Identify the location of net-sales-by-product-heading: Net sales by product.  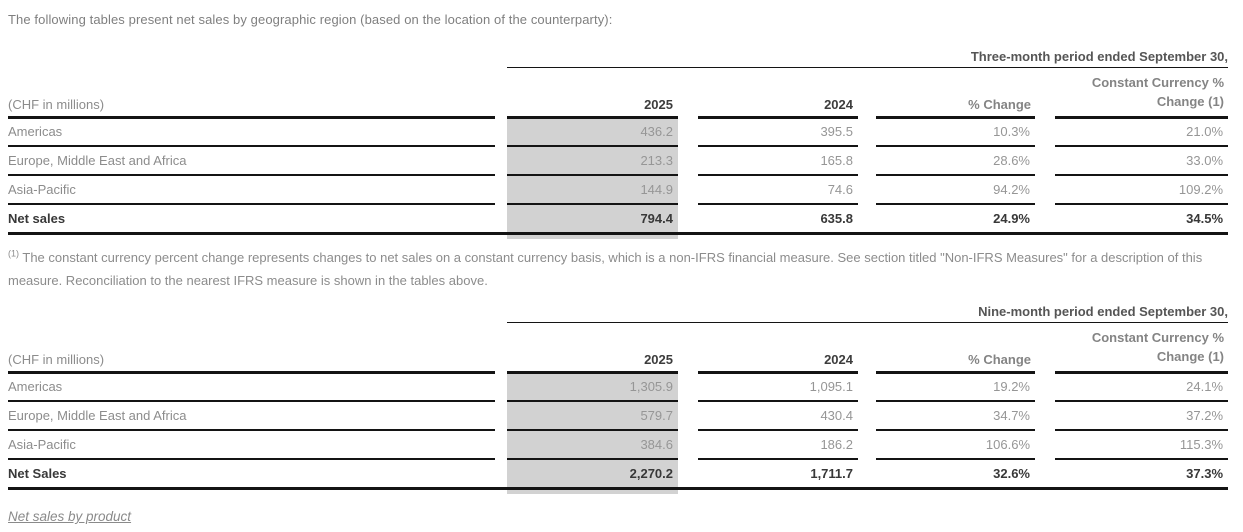
(70, 516).